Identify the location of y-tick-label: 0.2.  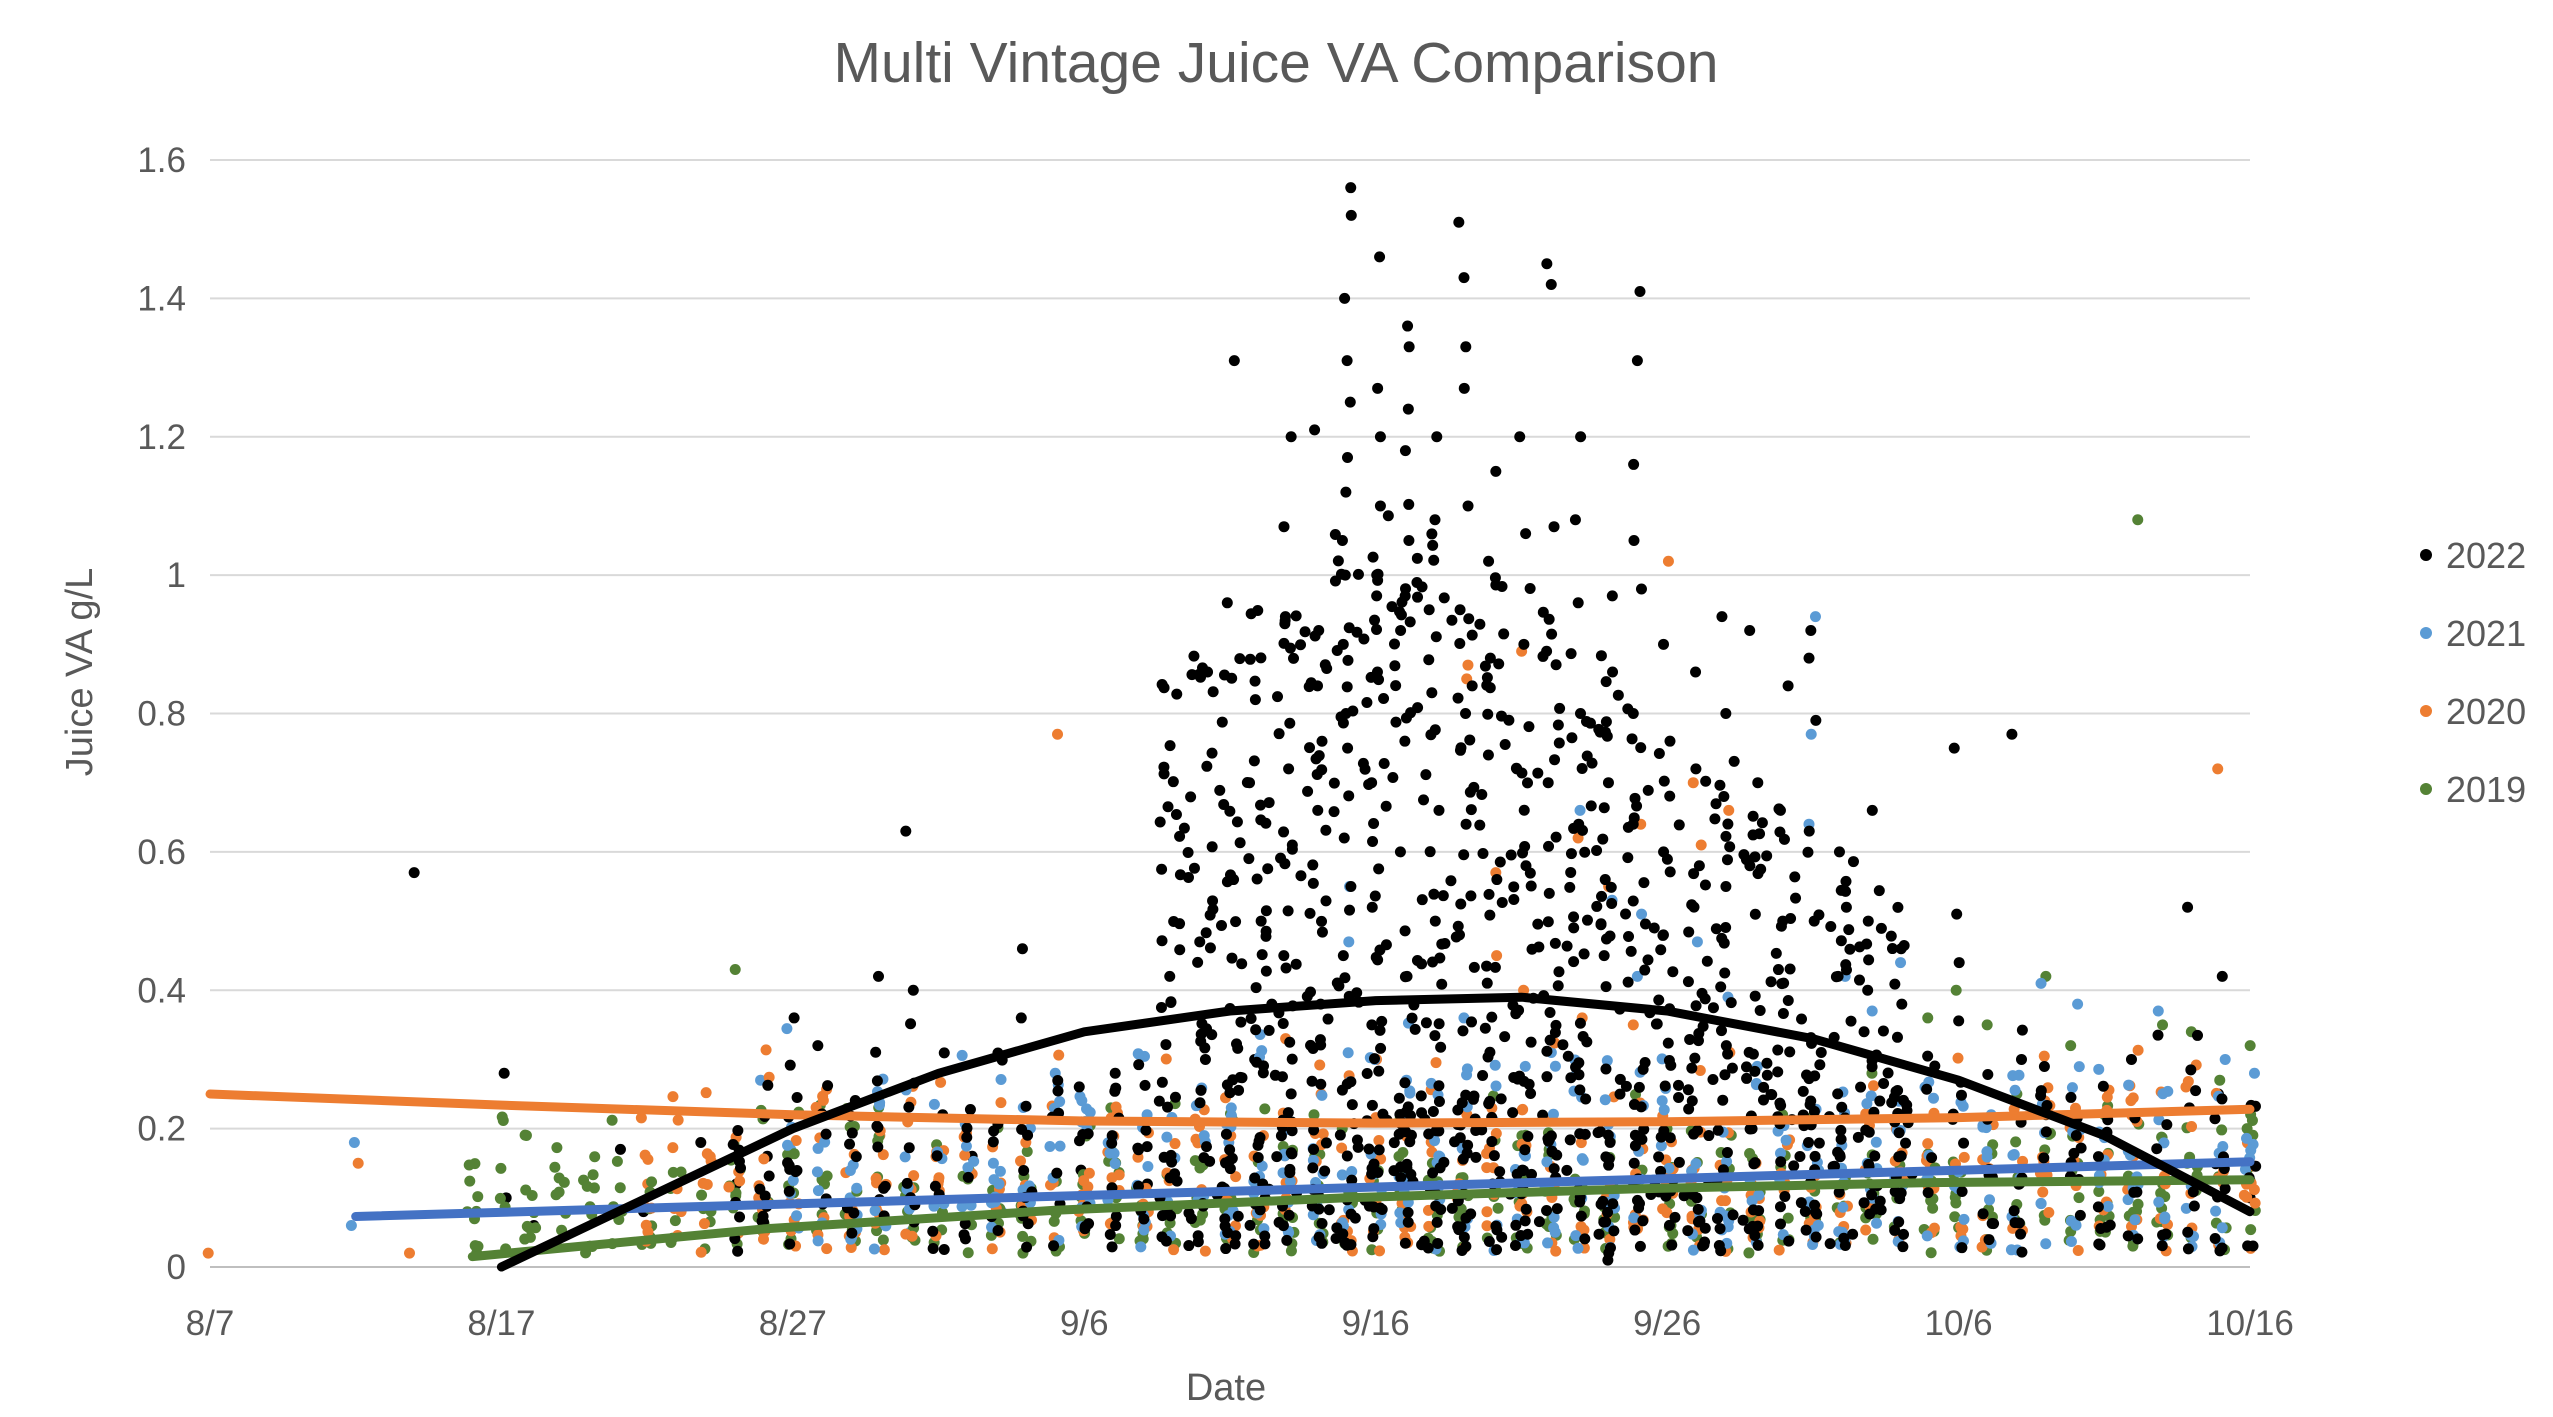
(161, 1129).